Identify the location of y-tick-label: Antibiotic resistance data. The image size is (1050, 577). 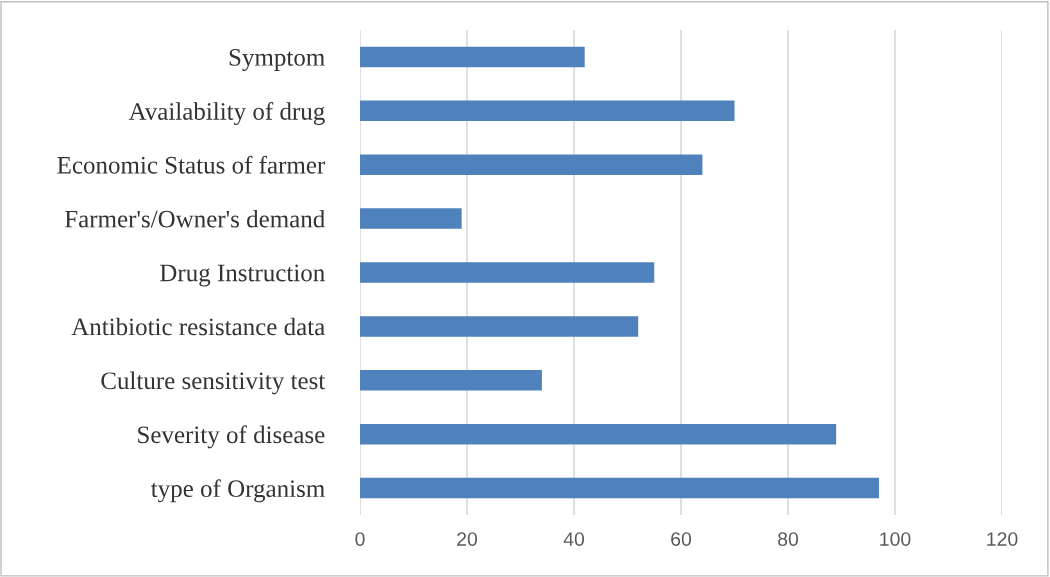
(198, 326).